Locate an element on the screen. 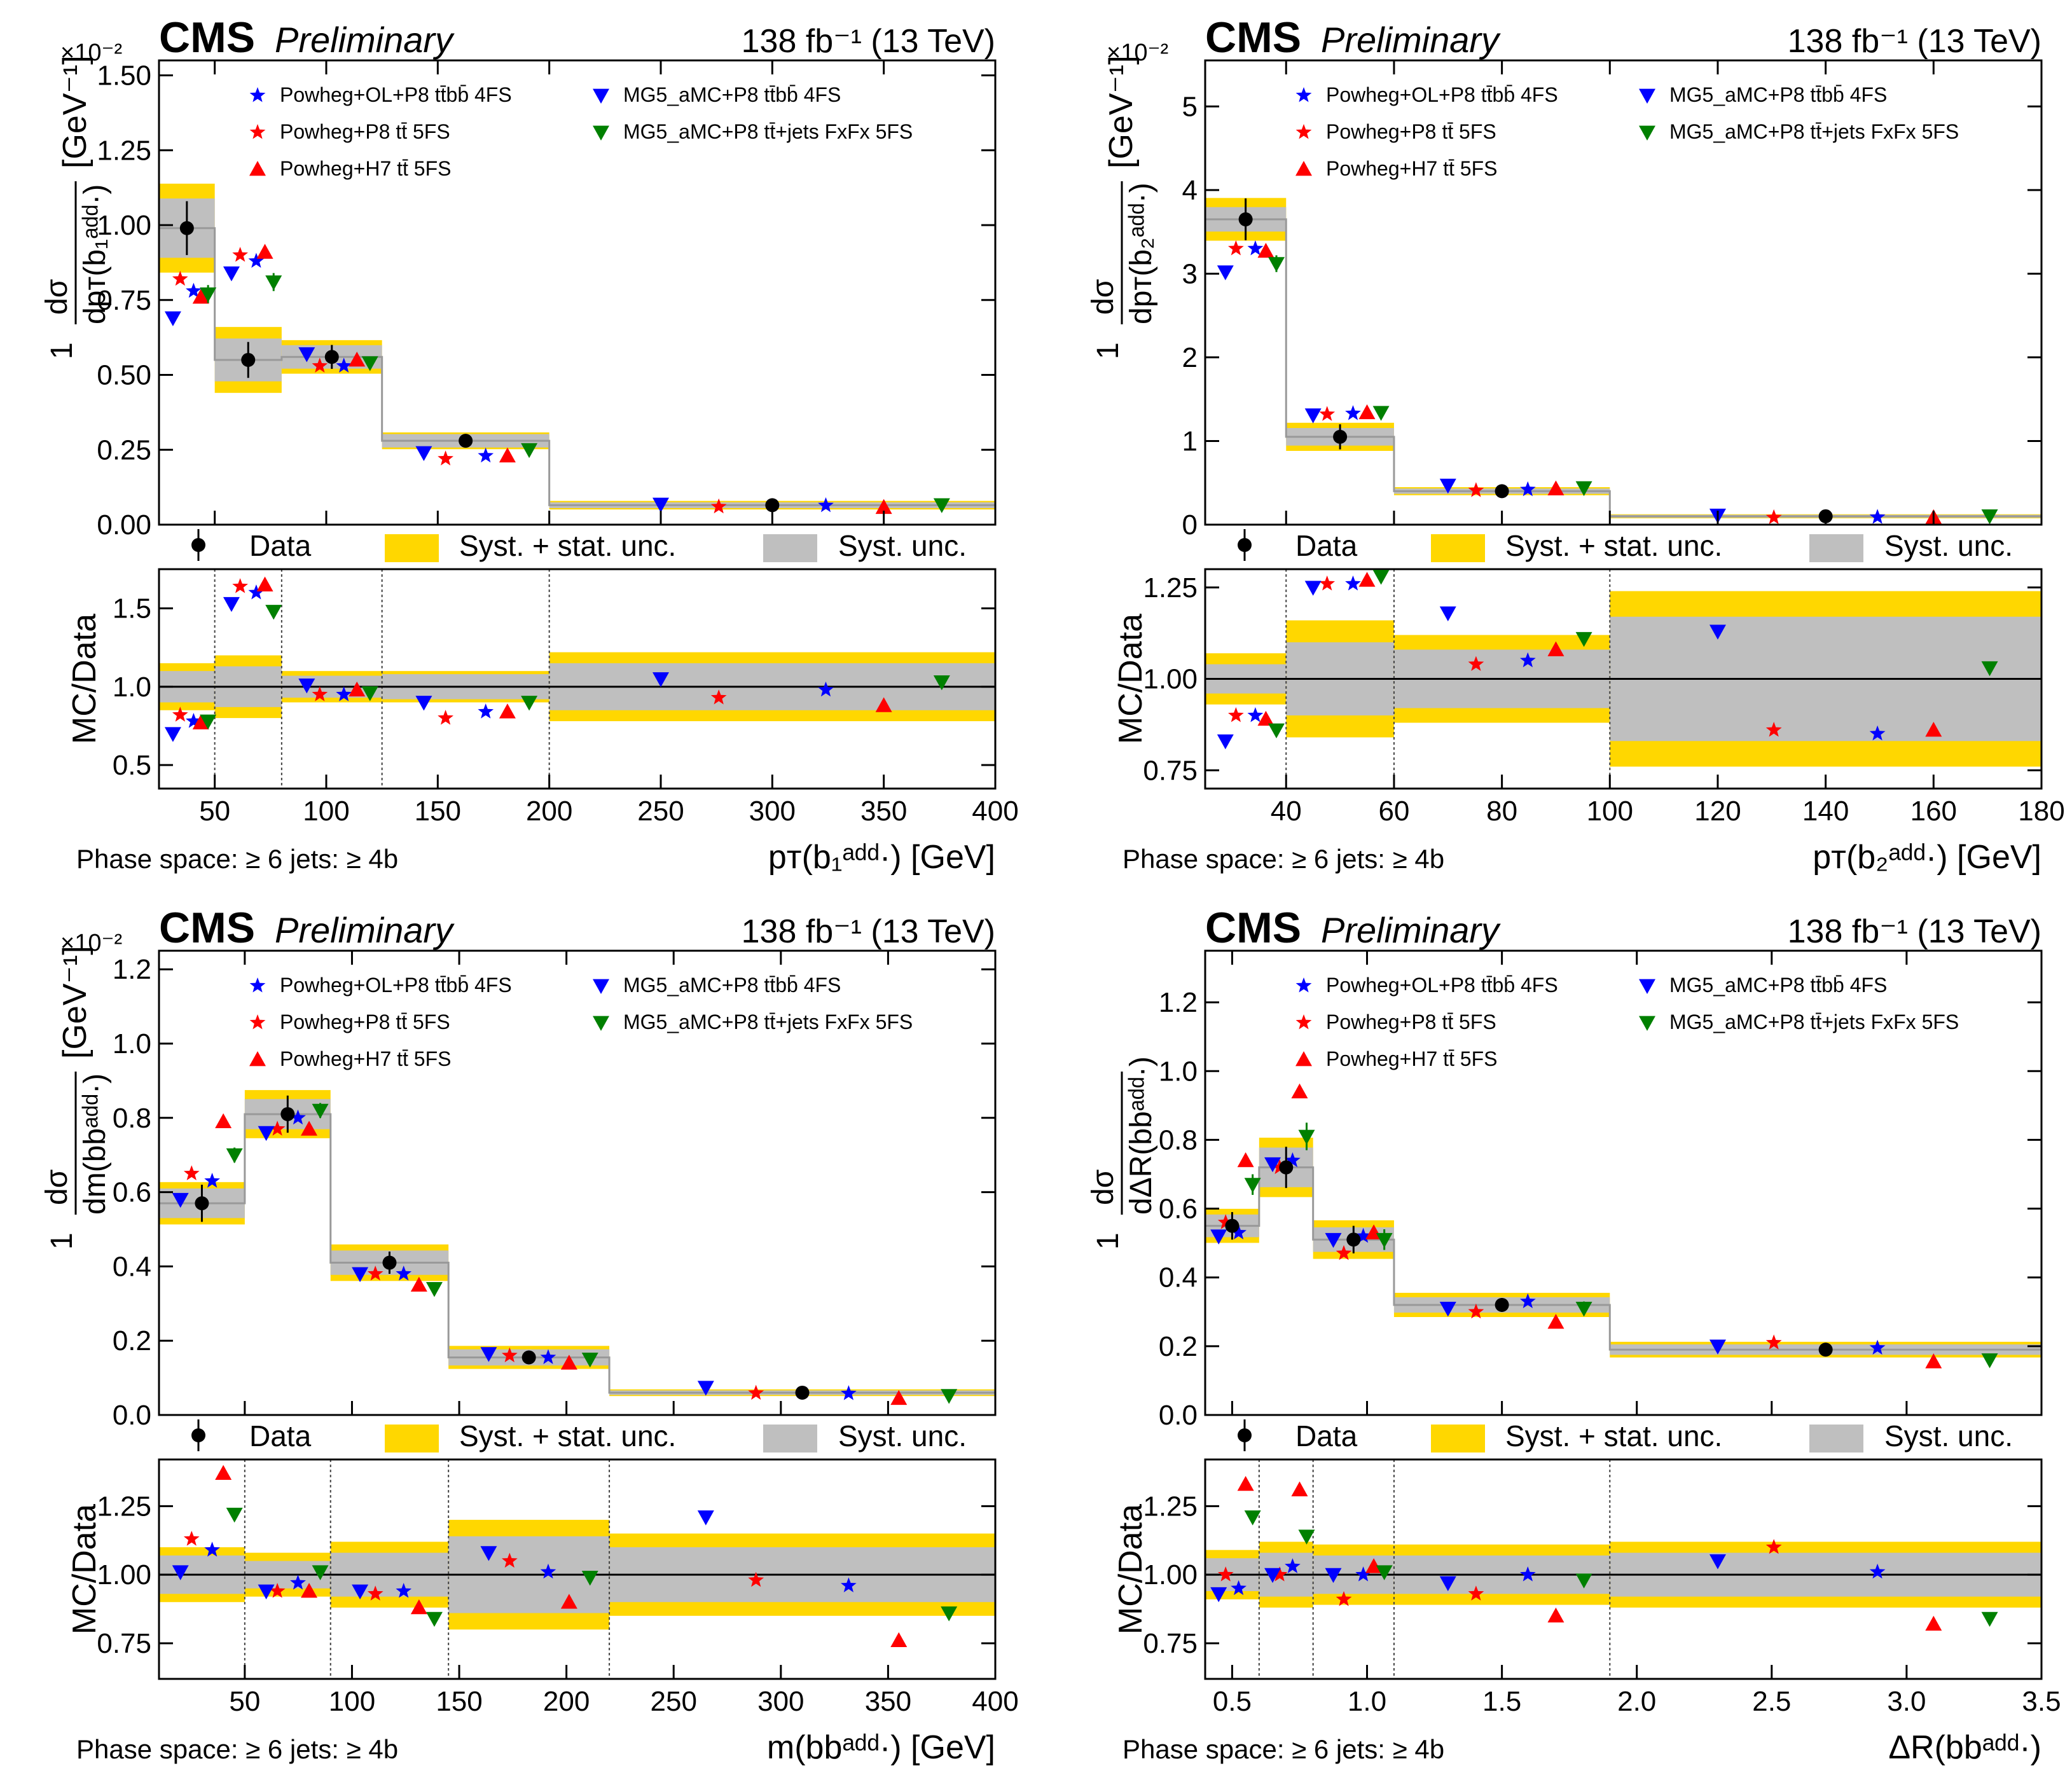 Image resolution: width=2072 pixels, height=1787 pixels. mc-marker-s1-b5 is located at coordinates (849, 1392).